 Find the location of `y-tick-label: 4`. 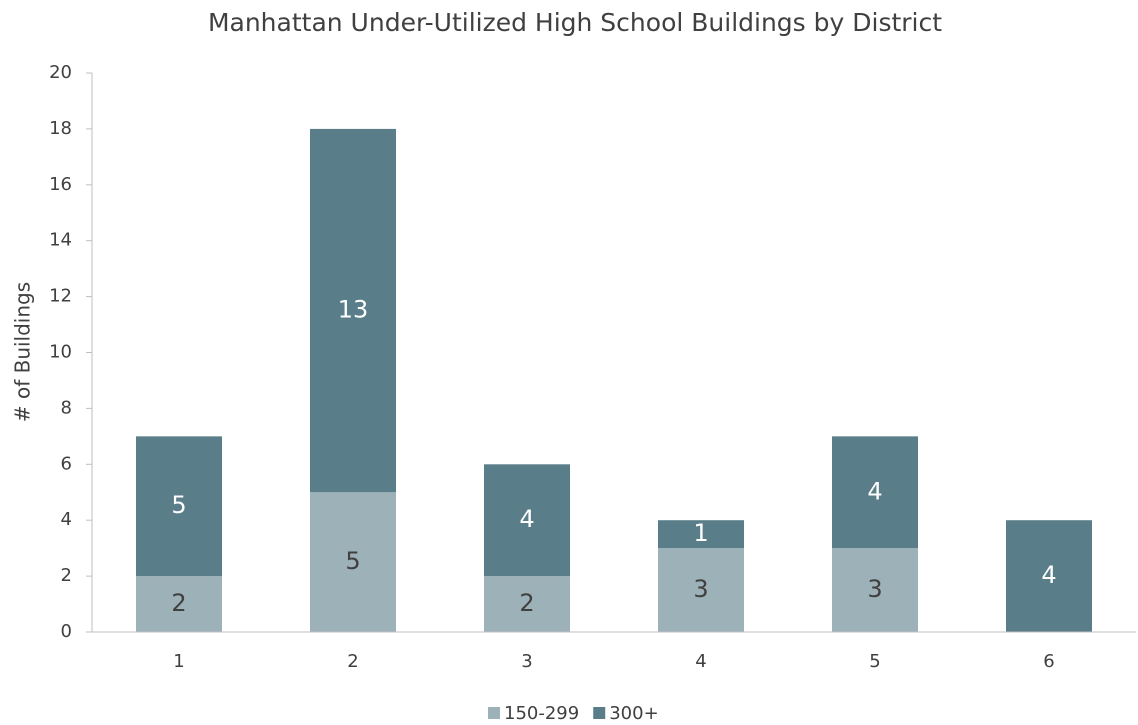

y-tick-label: 4 is located at coordinates (66, 519).